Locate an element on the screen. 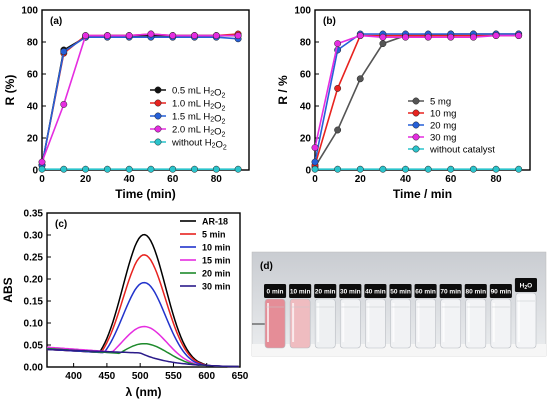 Image resolution: width=550 pixels, height=406 pixels. legend-label: without H2O2 is located at coordinates (199, 145).